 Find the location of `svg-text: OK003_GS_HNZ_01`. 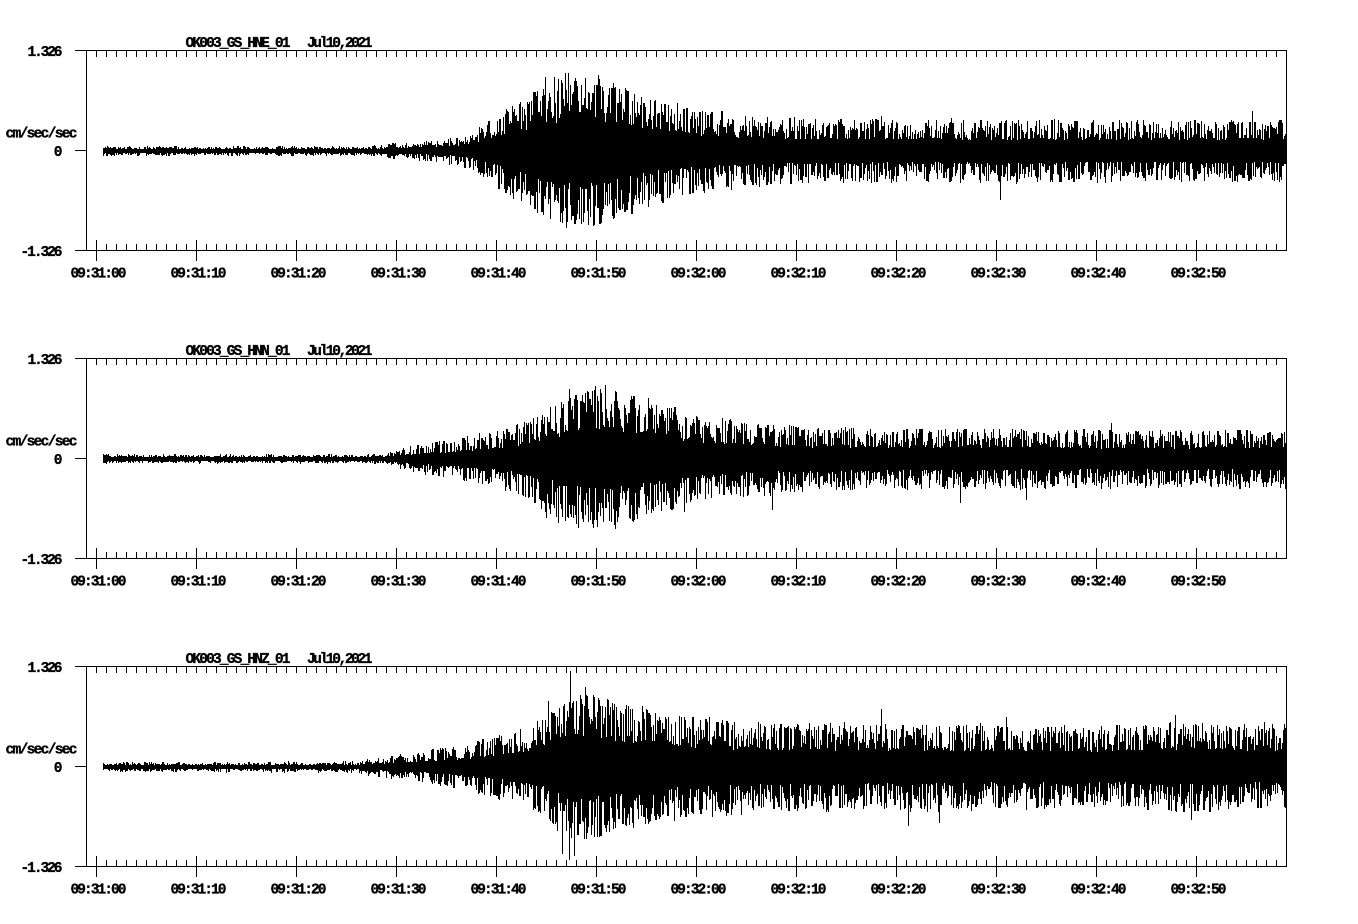

svg-text: OK003_GS_HNZ_01 is located at coordinates (238, 660).